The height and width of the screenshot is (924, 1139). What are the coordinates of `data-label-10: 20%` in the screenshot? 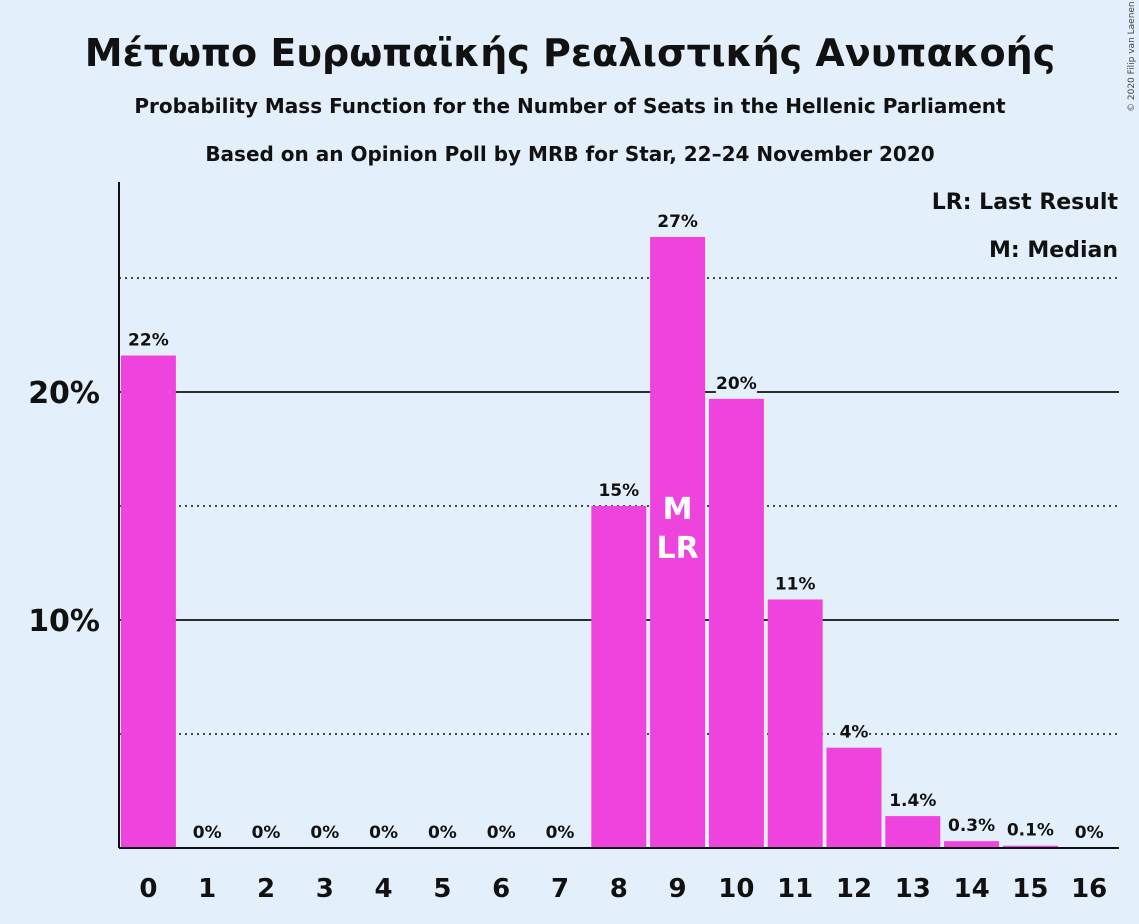 It's located at (736, 384).